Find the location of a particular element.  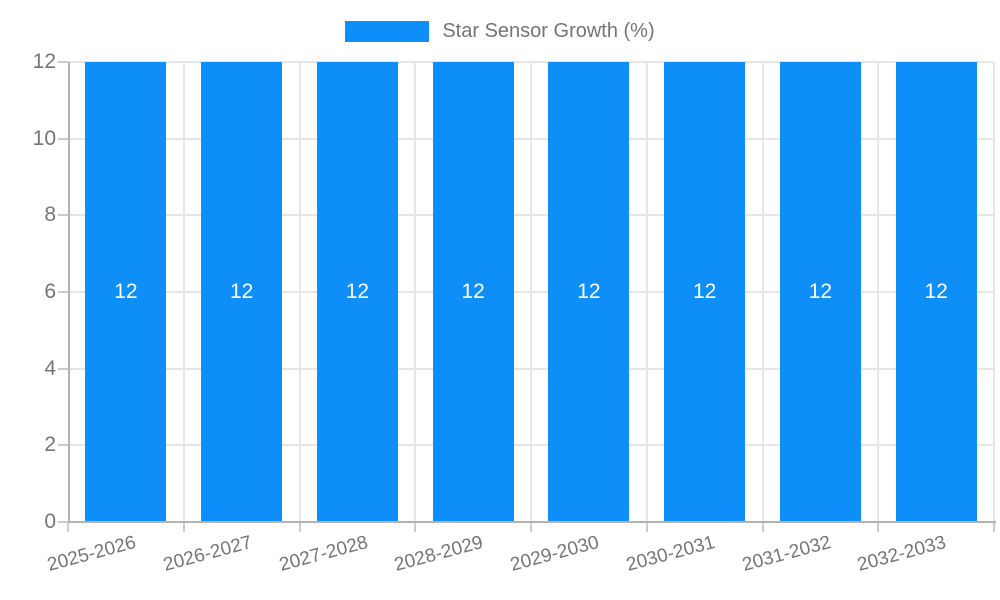

y-axis-tick-label: 2 is located at coordinates (50, 445).